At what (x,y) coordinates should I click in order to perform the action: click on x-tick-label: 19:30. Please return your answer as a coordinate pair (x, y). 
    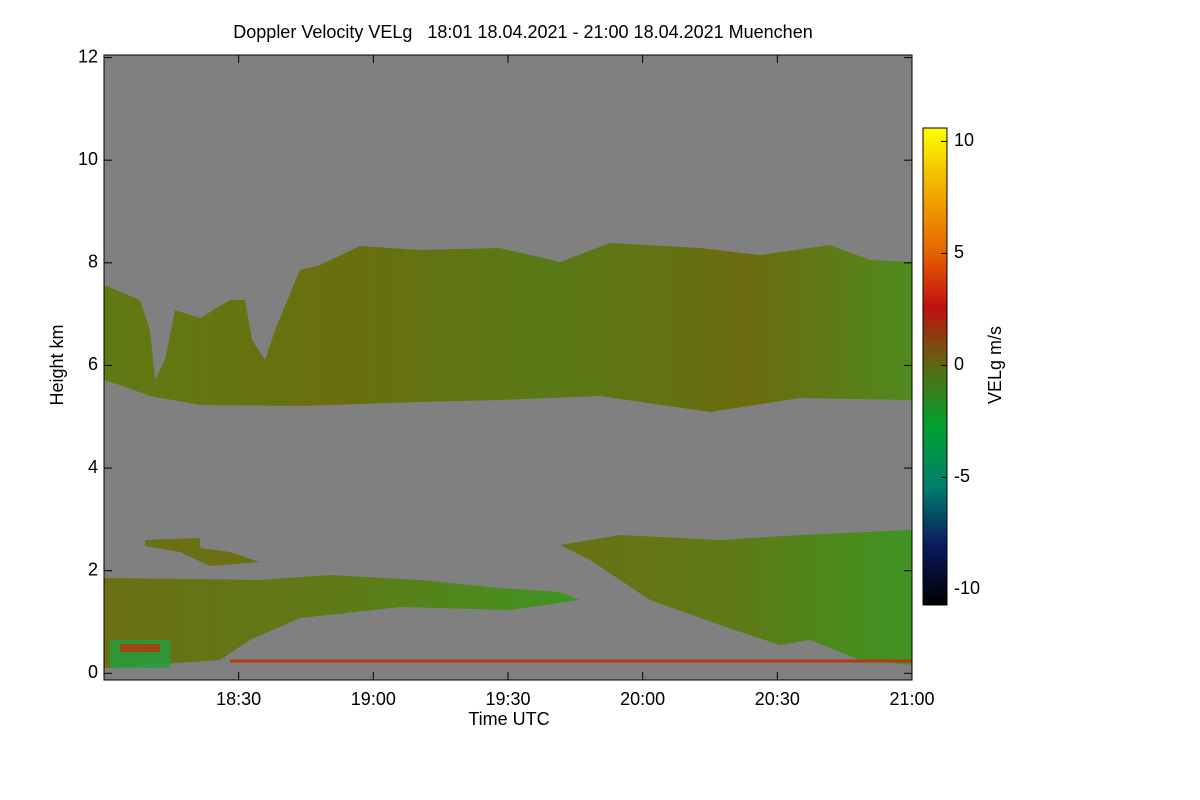
    Looking at the image, I should click on (507, 699).